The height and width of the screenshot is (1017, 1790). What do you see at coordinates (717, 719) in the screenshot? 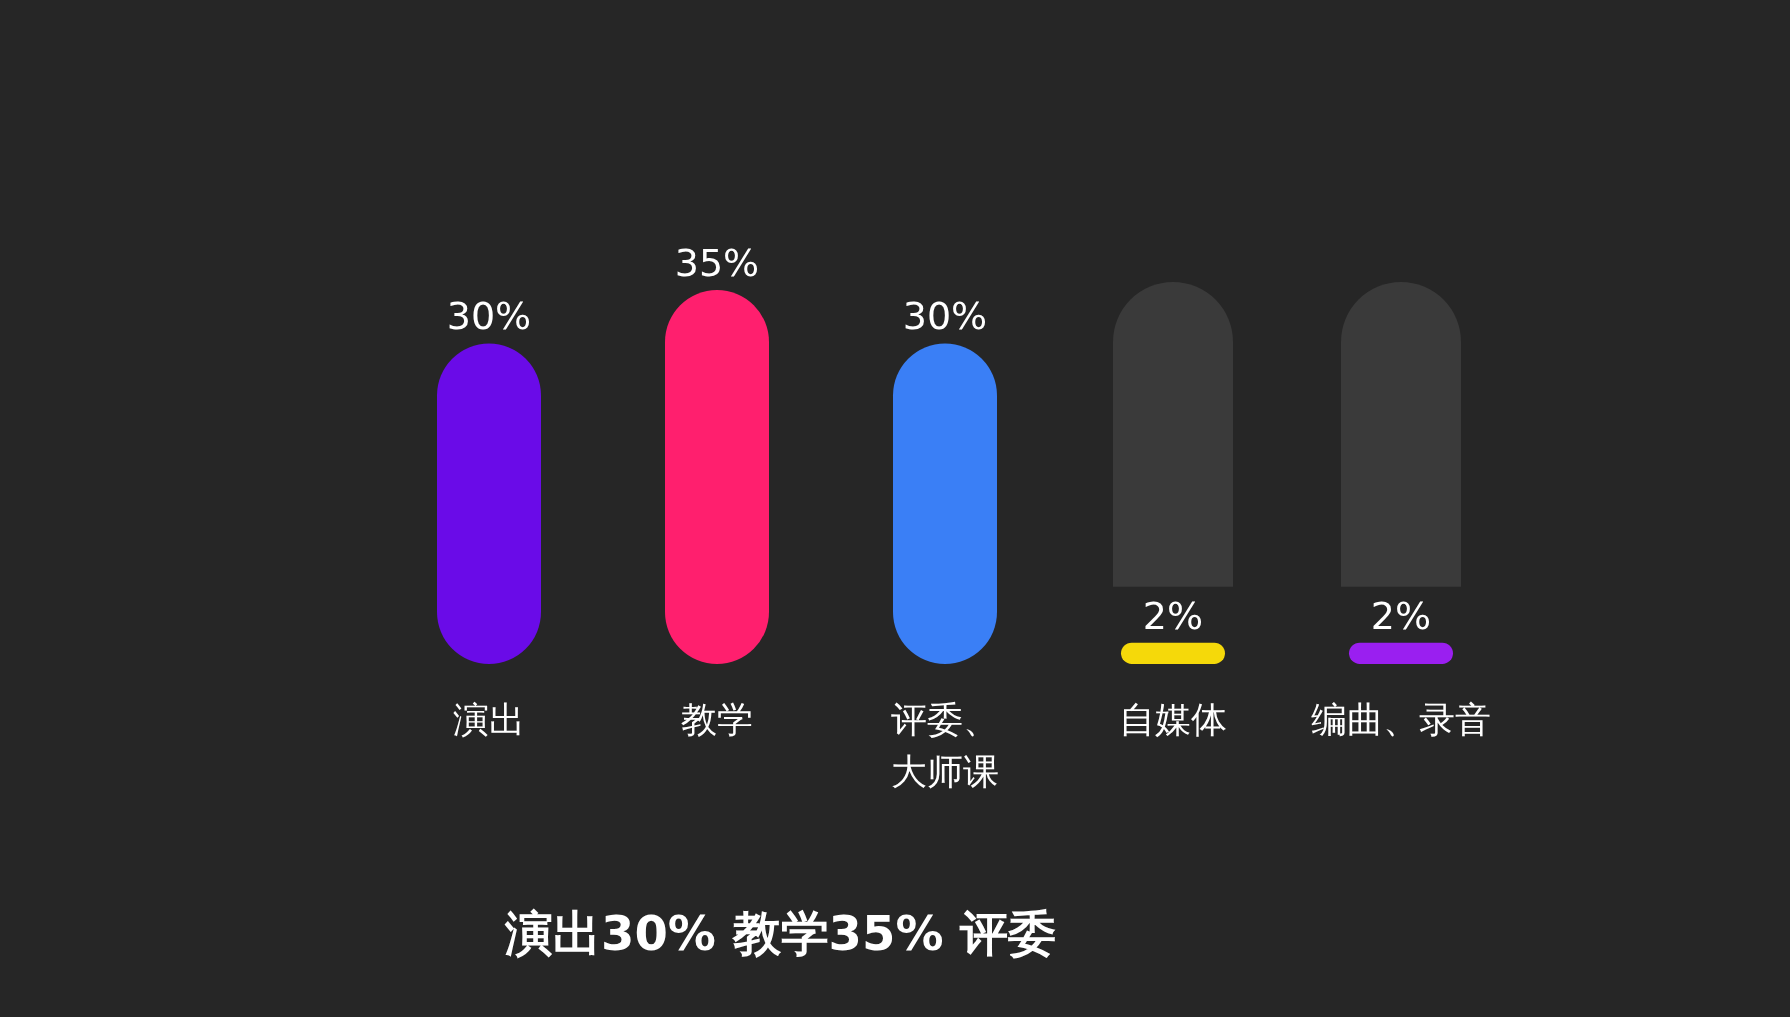
I see `x-tick-label: 教学` at bounding box center [717, 719].